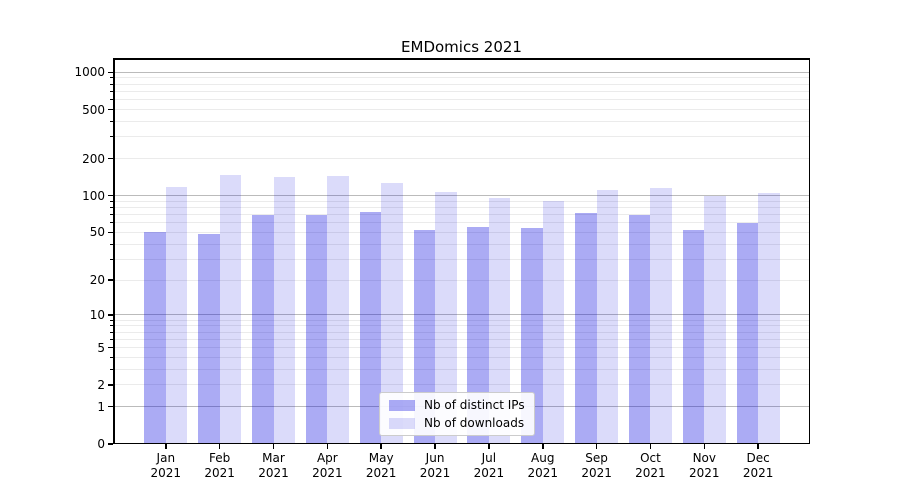  I want to click on axis-right-spine, so click(809, 251).